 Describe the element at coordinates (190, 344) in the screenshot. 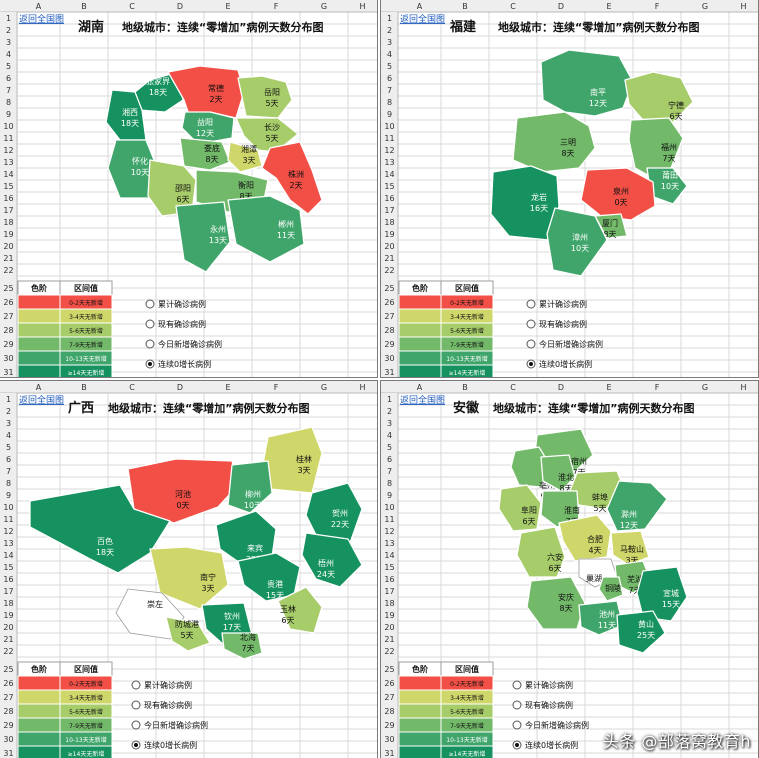

I see `radio-label: 今日新增确诊病例` at that location.